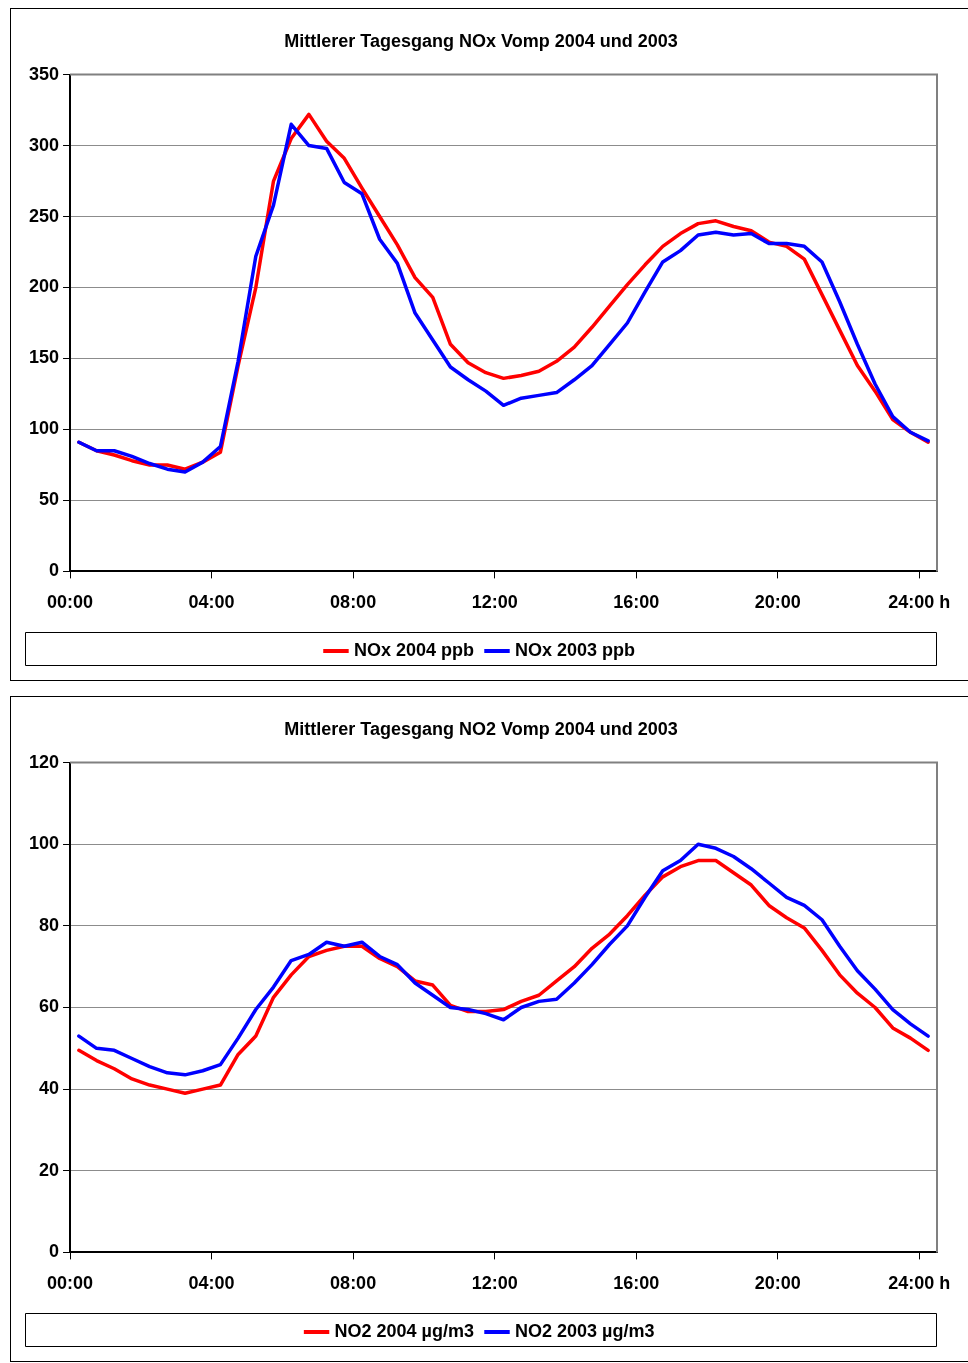 This screenshot has height=1363, width=968. I want to click on y-tick-label: 250, so click(44, 215).